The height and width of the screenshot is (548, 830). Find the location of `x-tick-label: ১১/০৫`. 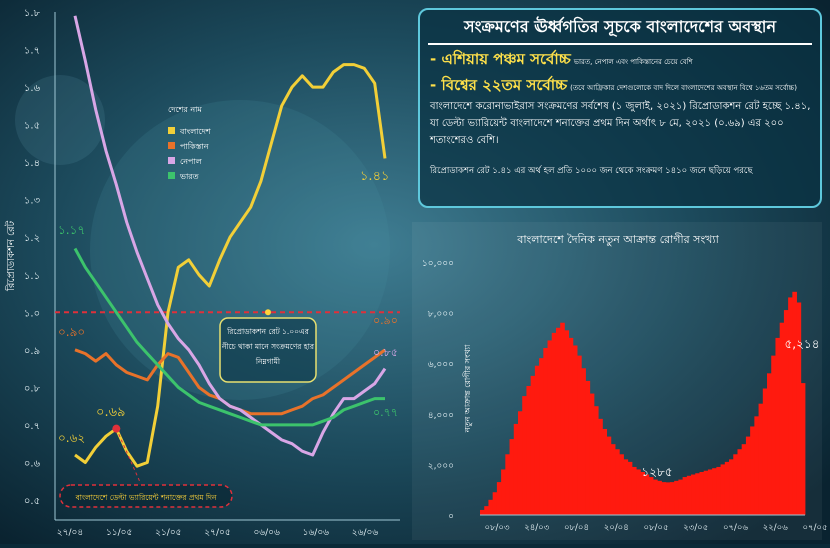

x-tick-label: ১১/০৫ is located at coordinates (119, 533).